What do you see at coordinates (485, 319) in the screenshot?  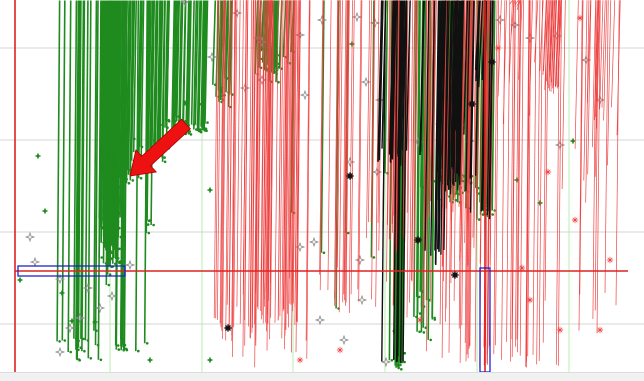 I see `selection-box` at bounding box center [485, 319].